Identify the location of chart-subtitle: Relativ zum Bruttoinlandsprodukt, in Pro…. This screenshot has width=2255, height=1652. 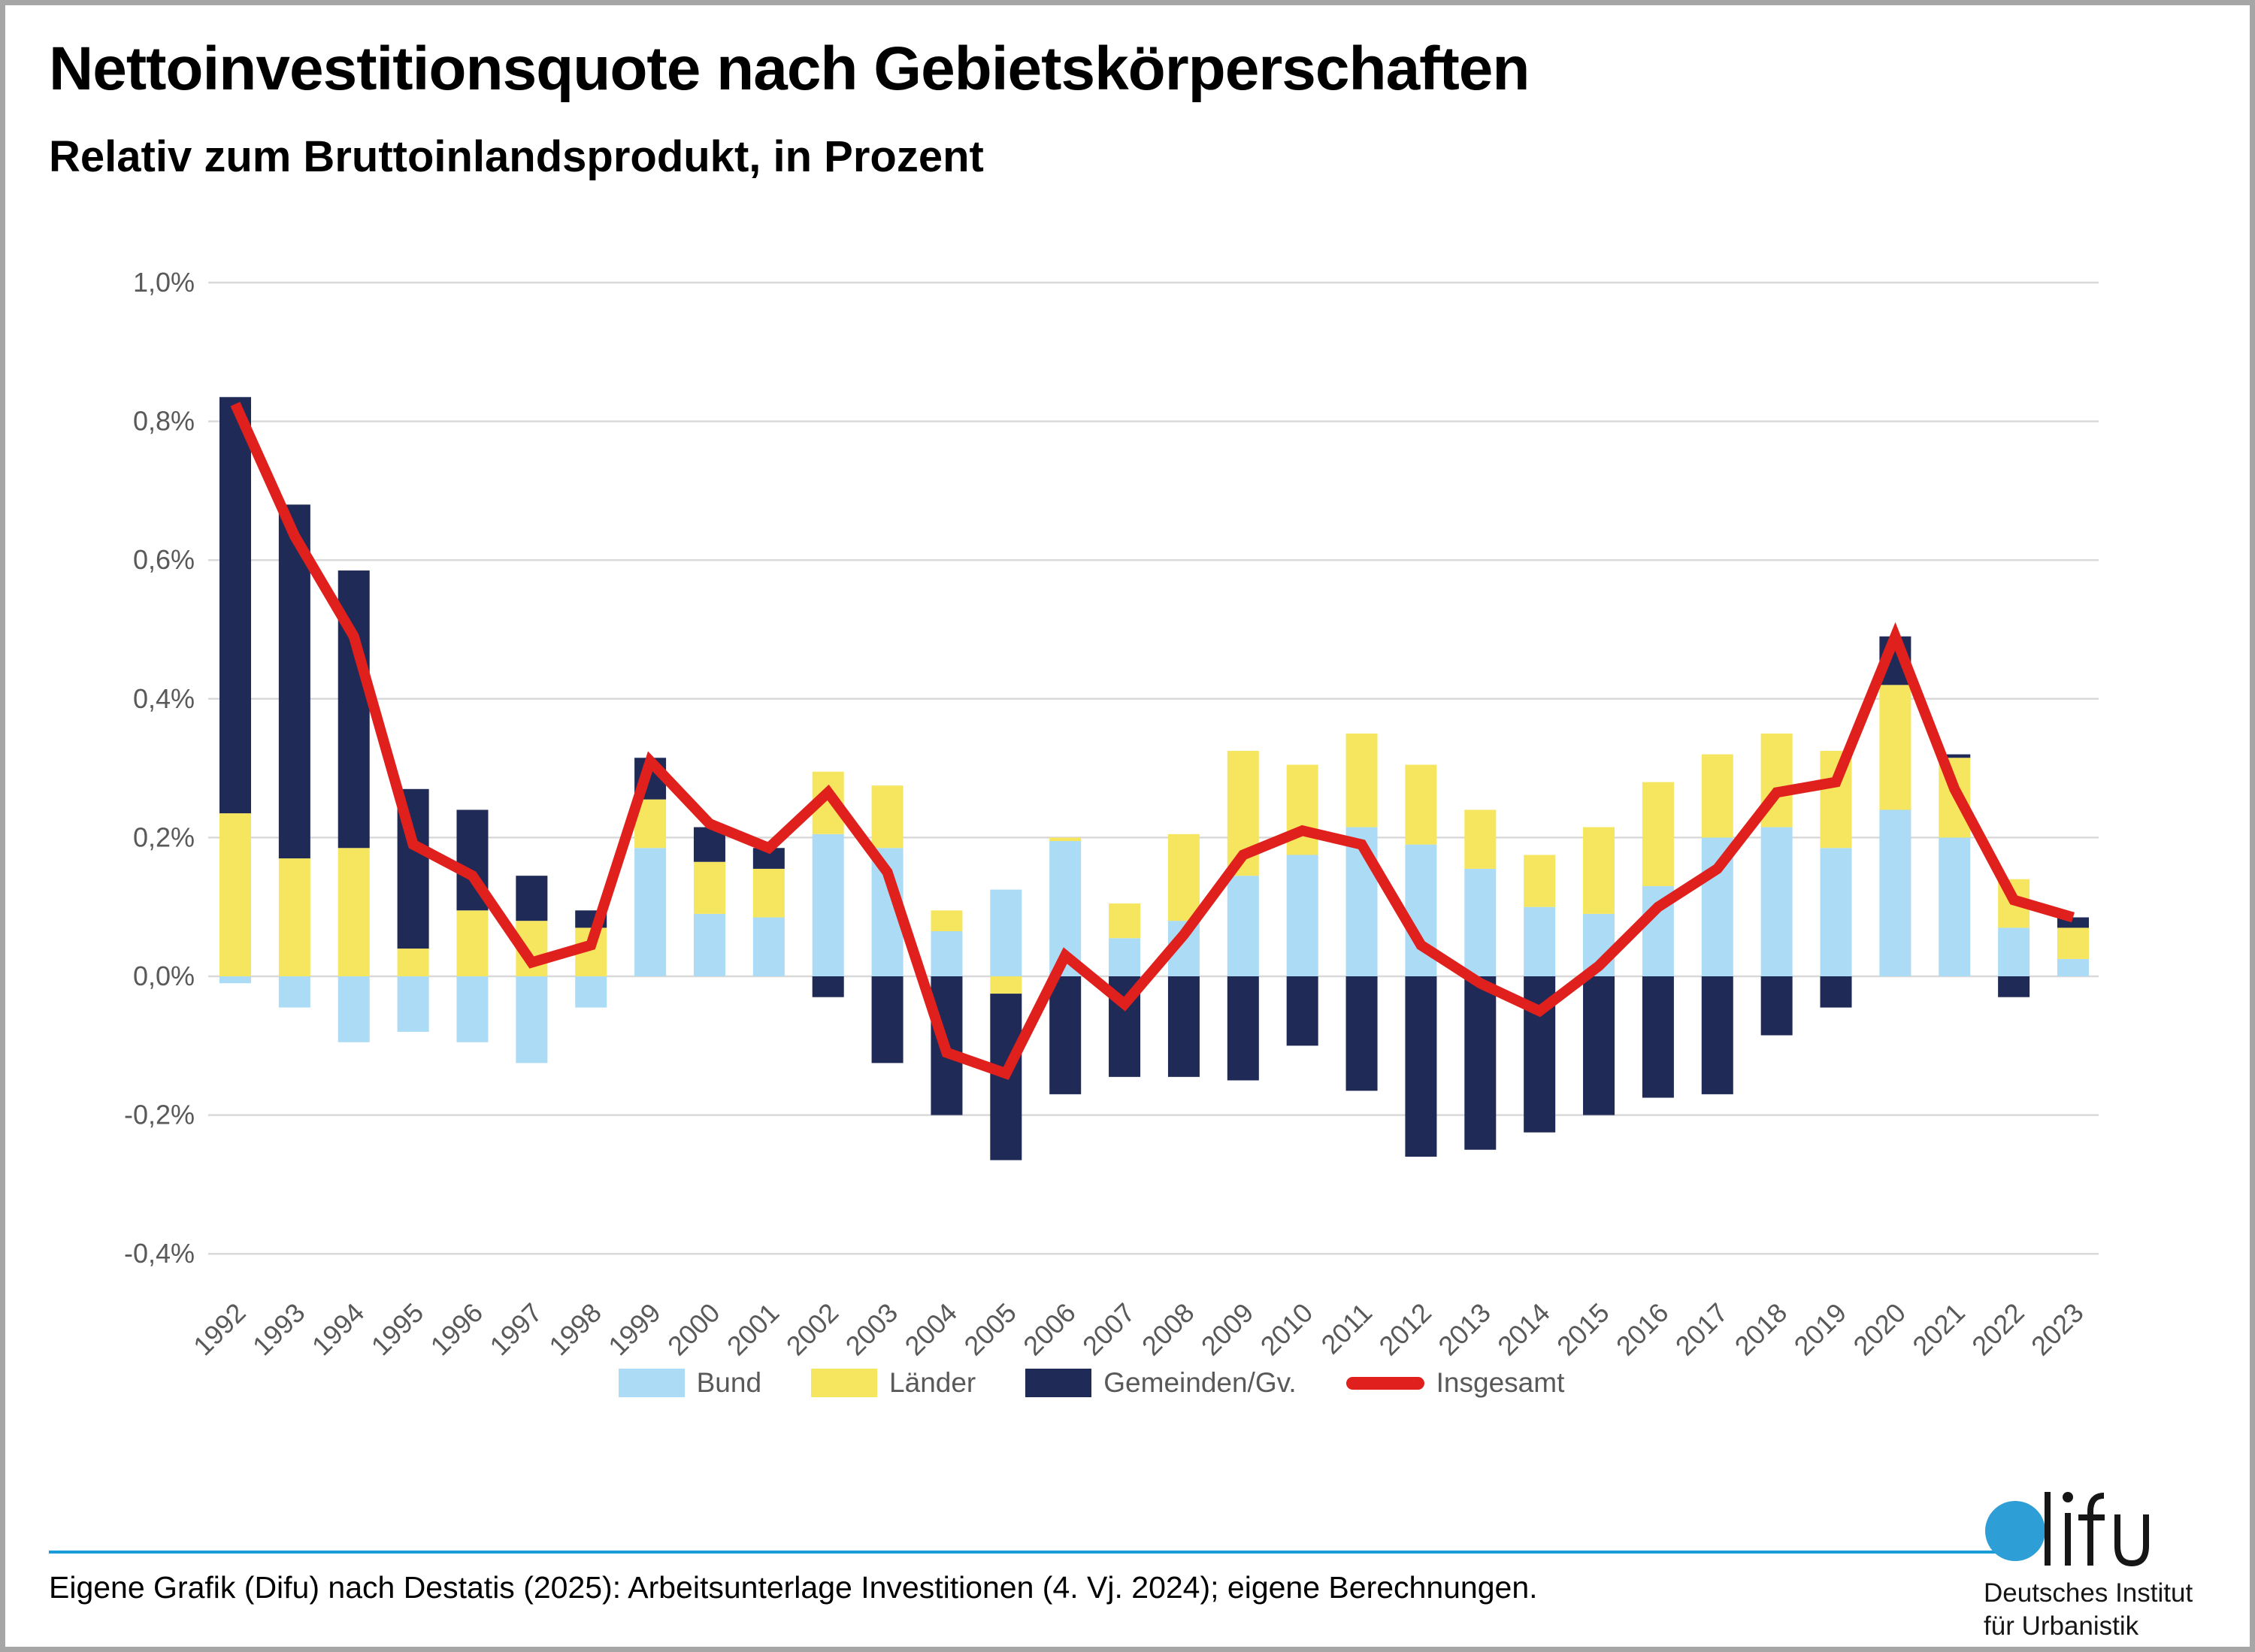
(516, 156).